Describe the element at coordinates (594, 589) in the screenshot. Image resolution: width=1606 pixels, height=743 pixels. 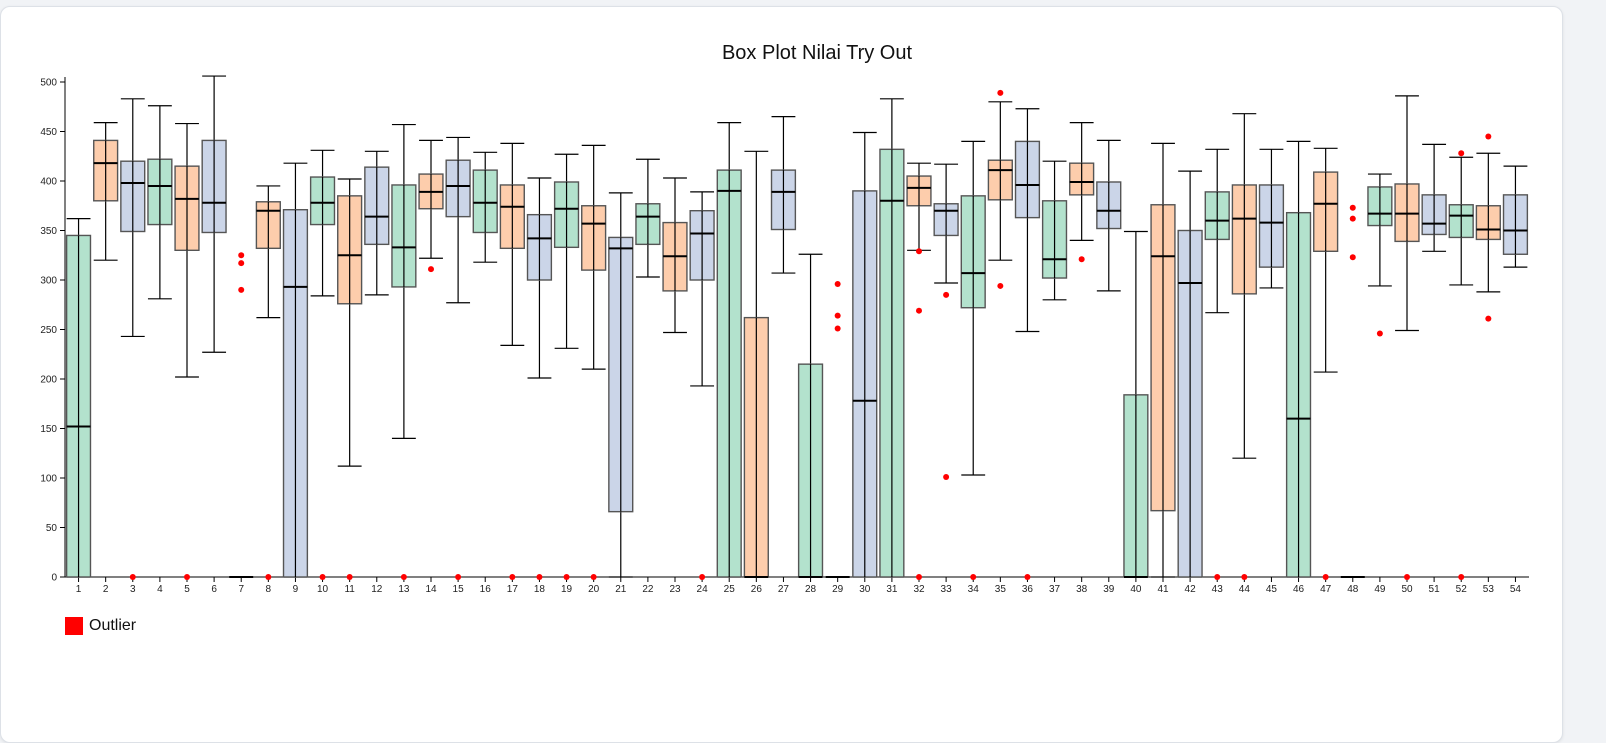
I see `x-tick-label: 20` at that location.